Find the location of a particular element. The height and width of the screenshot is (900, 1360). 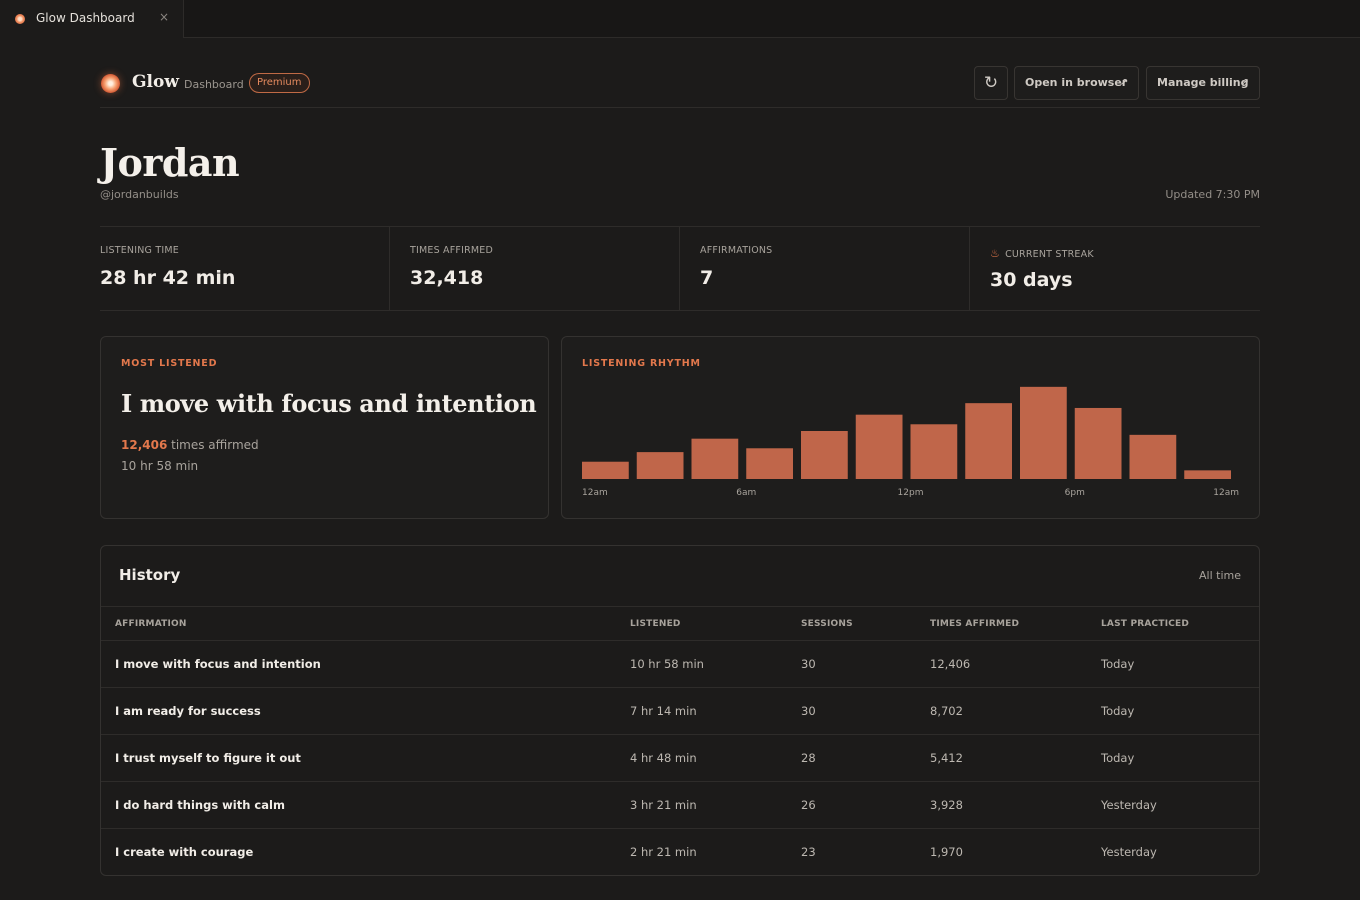

most-listened-count-line: 12,406 times affirmed is located at coordinates (190, 445).